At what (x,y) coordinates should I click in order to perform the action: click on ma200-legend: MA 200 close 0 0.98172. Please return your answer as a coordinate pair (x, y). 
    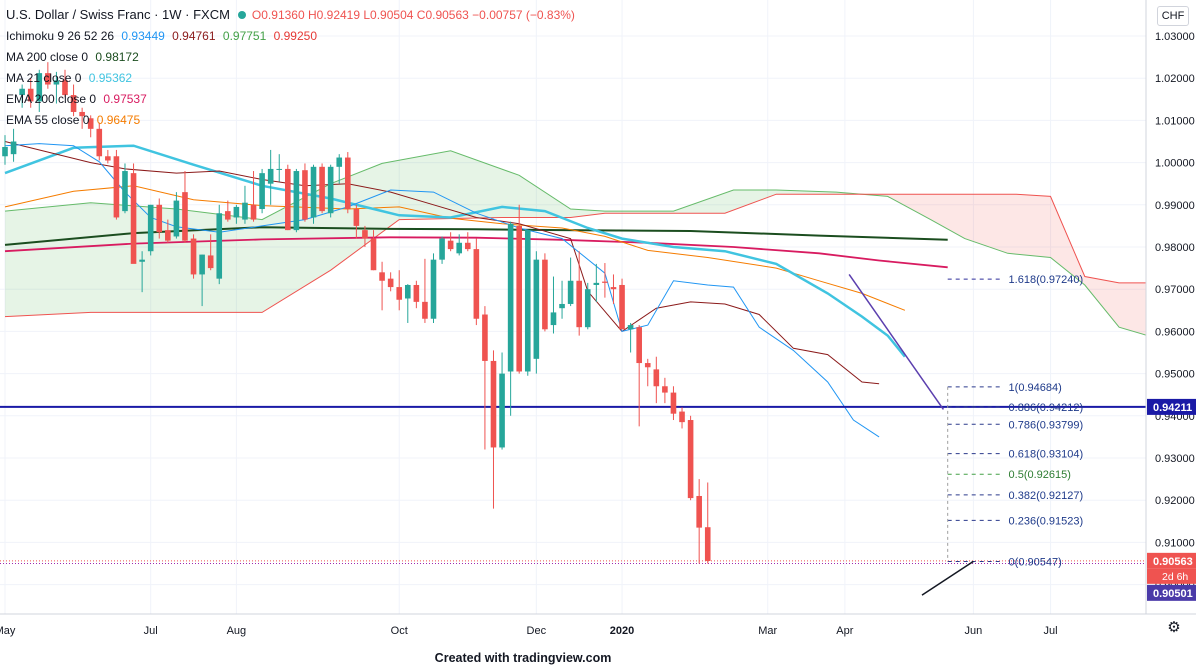
    Looking at the image, I should click on (290, 57).